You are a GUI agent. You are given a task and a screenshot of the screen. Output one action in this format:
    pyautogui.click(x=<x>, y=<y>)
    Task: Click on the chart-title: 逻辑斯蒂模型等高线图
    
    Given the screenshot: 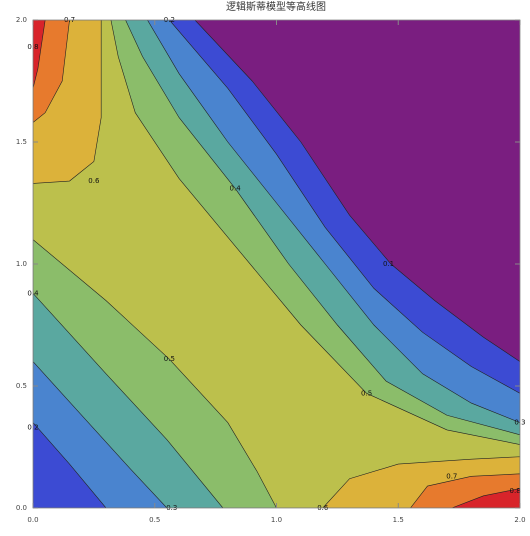 What is the action you would take?
    pyautogui.click(x=276, y=6)
    